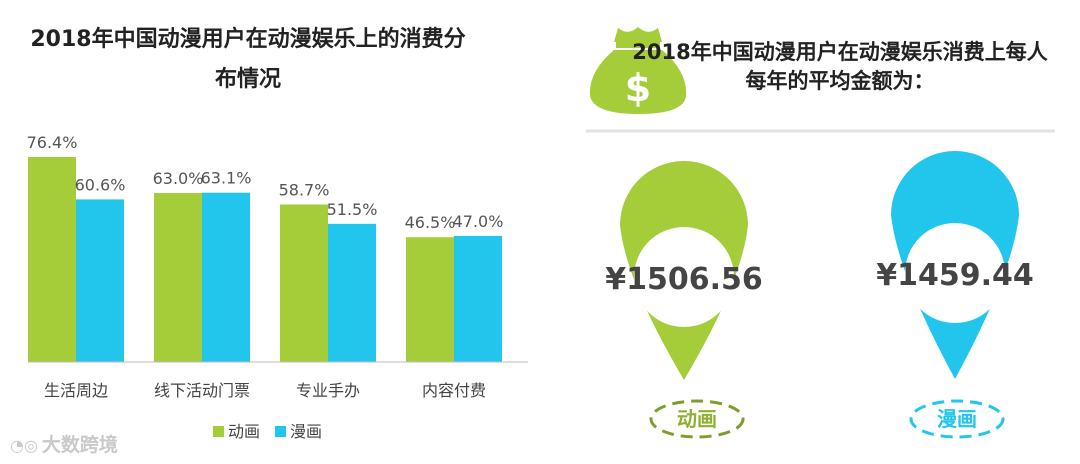 The height and width of the screenshot is (464, 1080). Describe the element at coordinates (352, 209) in the screenshot. I see `data-label: 51.5%` at that location.